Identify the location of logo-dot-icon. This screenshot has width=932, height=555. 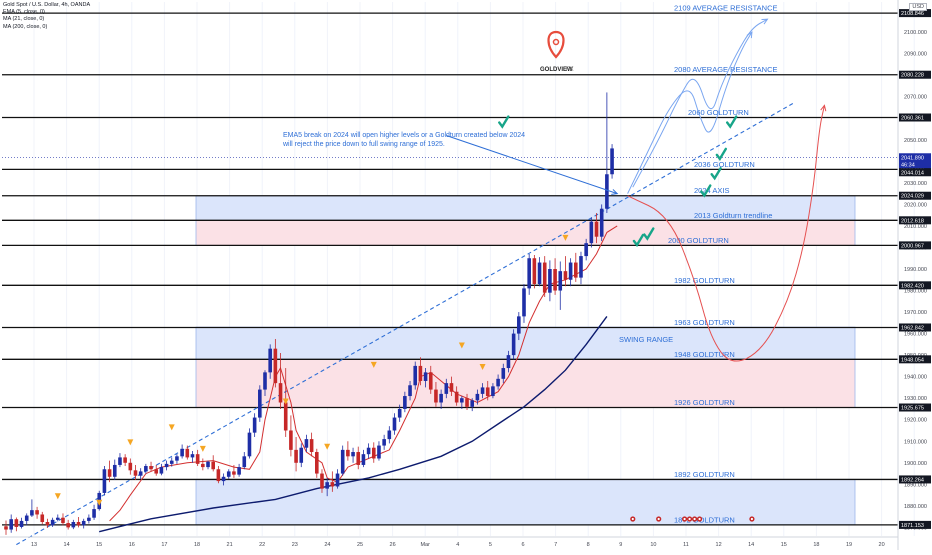
(556, 42).